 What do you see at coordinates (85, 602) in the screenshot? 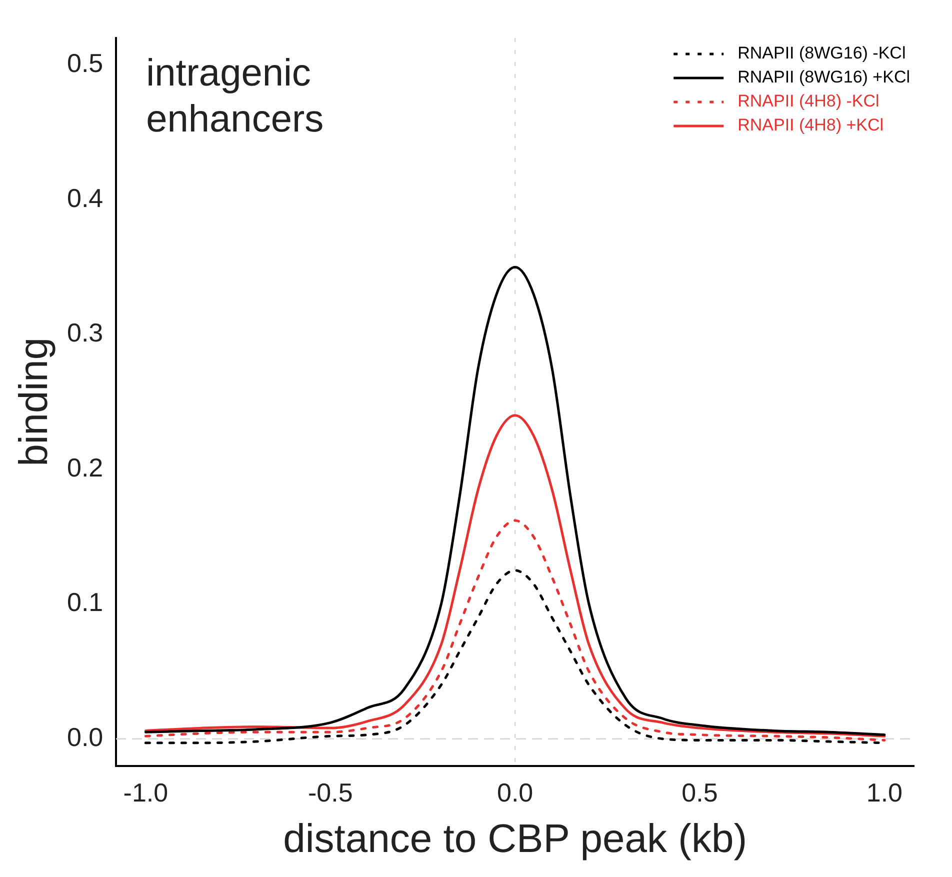
I see `y-tick-label: 0.1` at bounding box center [85, 602].